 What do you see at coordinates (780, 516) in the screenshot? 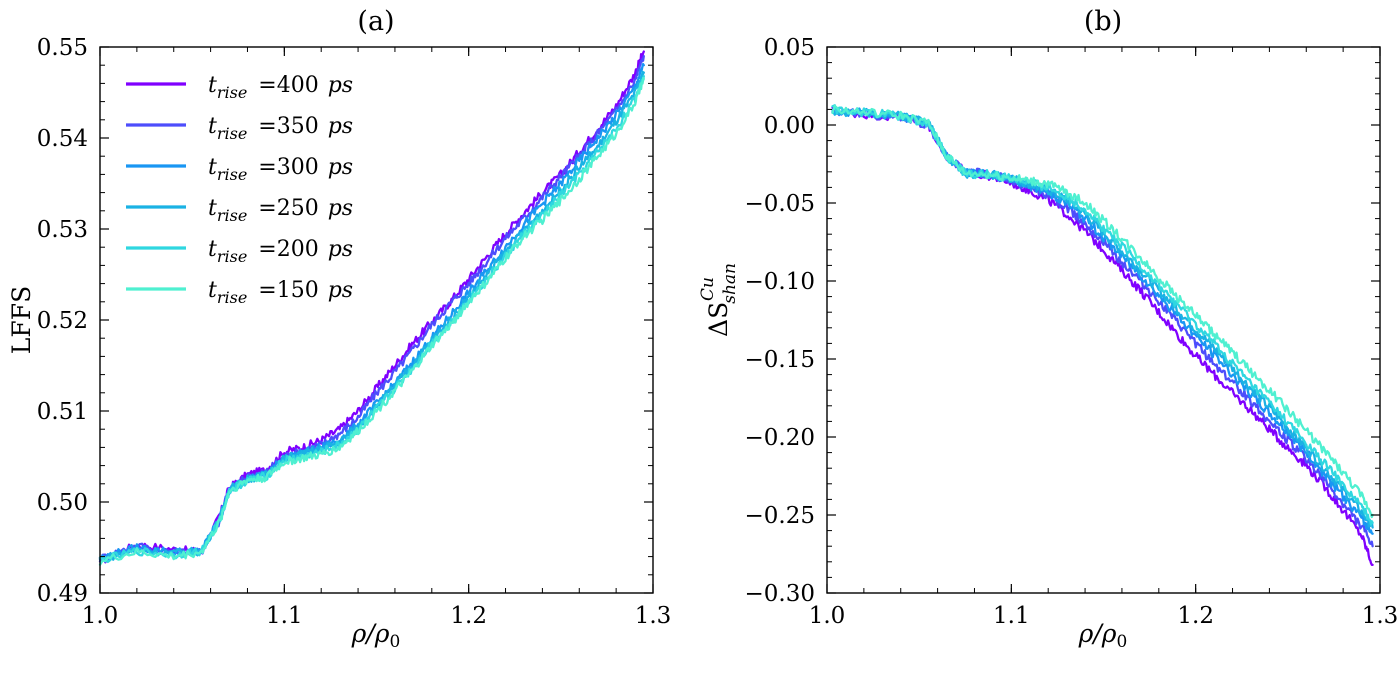
I see `y-tick-label: −0.25` at bounding box center [780, 516].